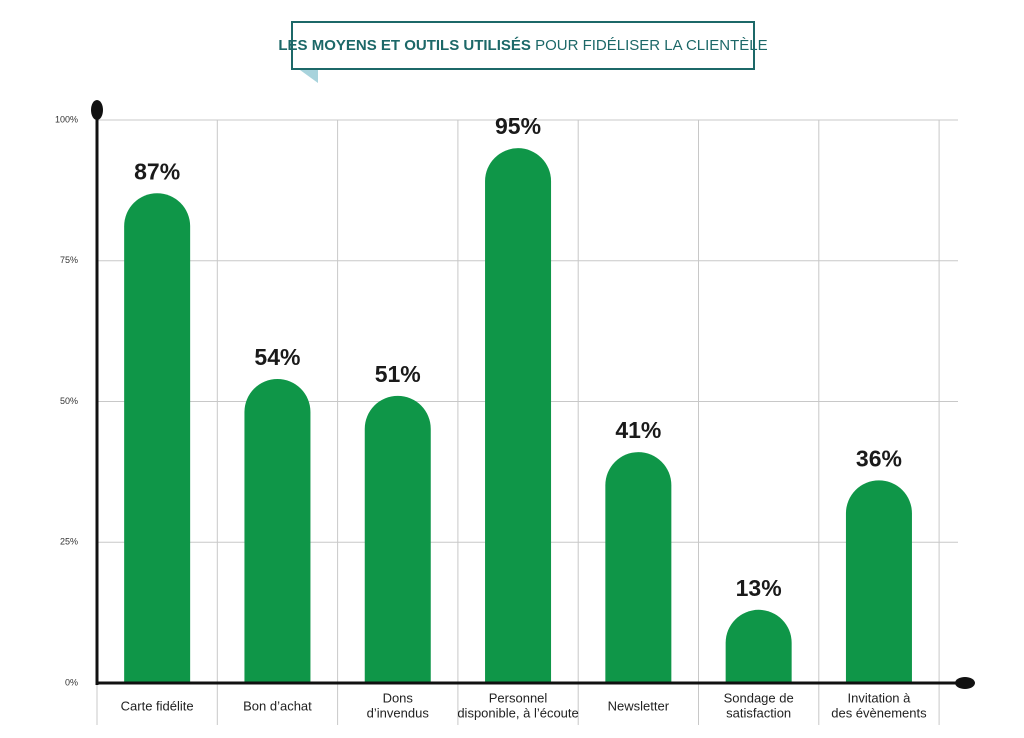  What do you see at coordinates (518, 126) in the screenshot?
I see `value-label: 95%` at bounding box center [518, 126].